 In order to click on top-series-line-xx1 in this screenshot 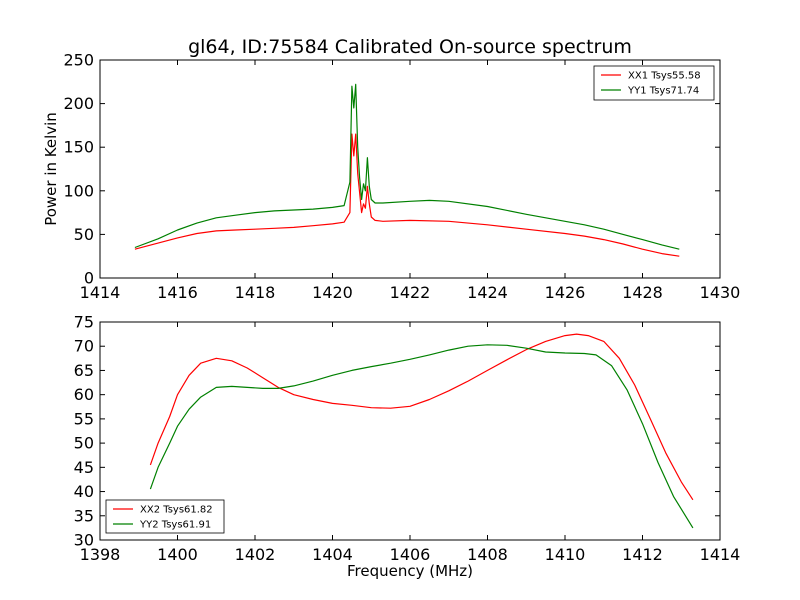, I will do `click(407, 195)`.